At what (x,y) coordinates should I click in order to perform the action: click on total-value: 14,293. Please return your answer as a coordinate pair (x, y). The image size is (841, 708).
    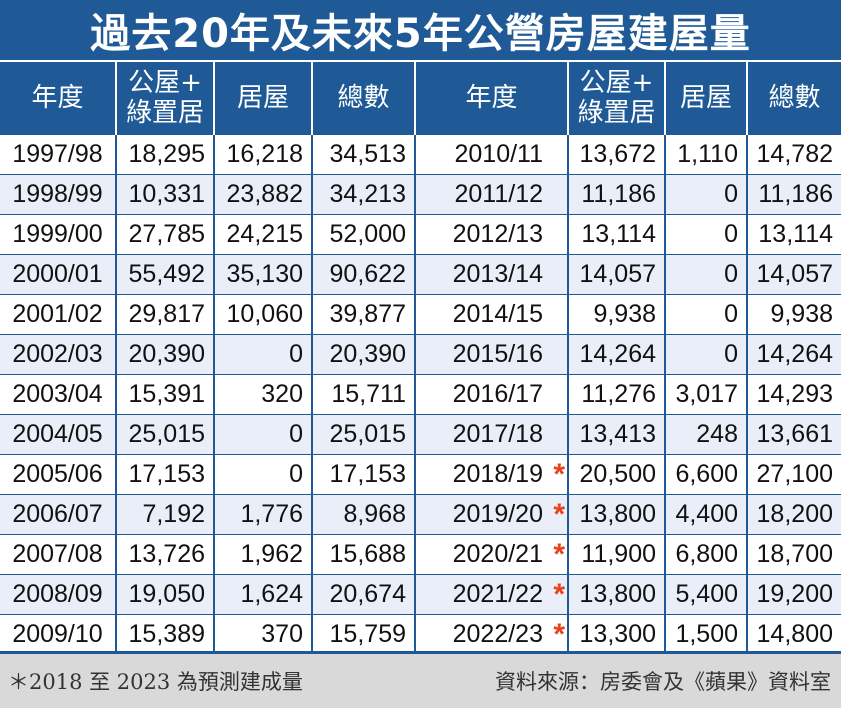
    Looking at the image, I should click on (794, 394).